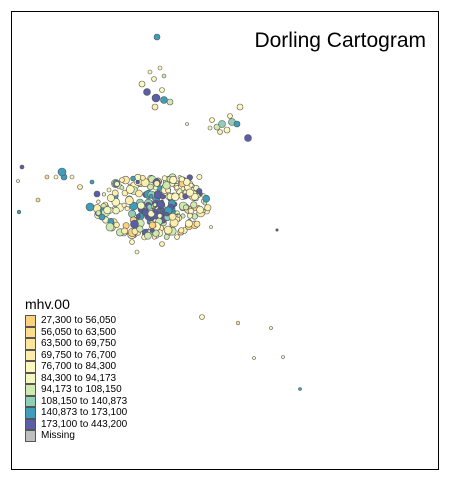  I want to click on legend-row: 69,750 to 76,700, so click(76, 355).